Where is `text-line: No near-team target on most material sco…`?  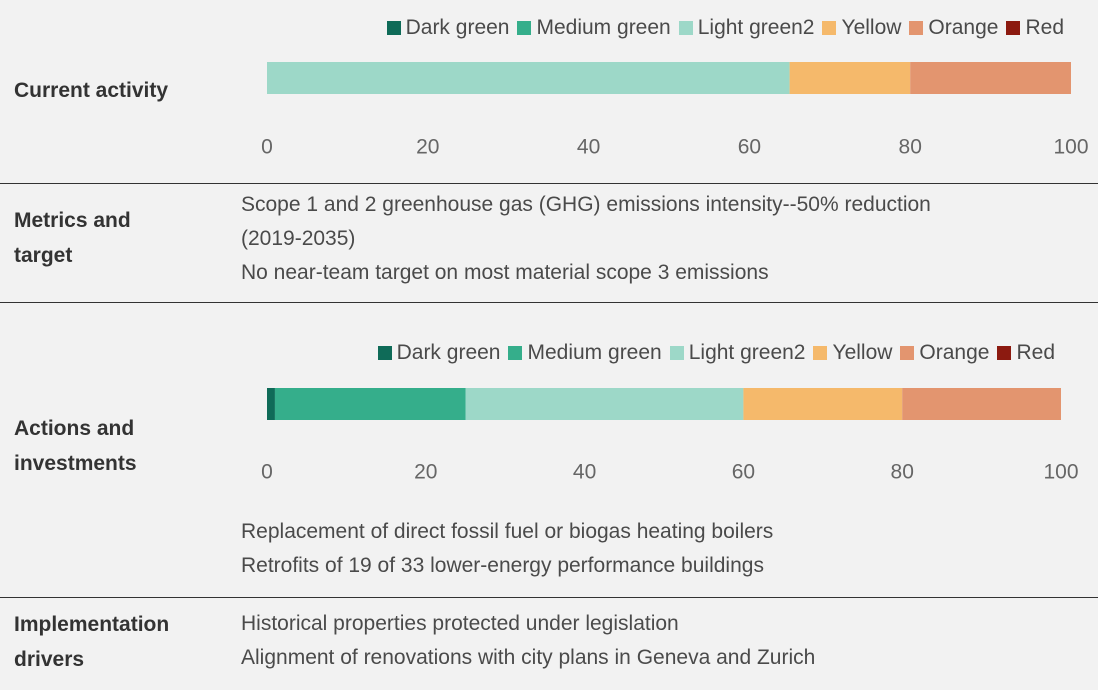
text-line: No near-team target on most material sco… is located at coordinates (505, 272).